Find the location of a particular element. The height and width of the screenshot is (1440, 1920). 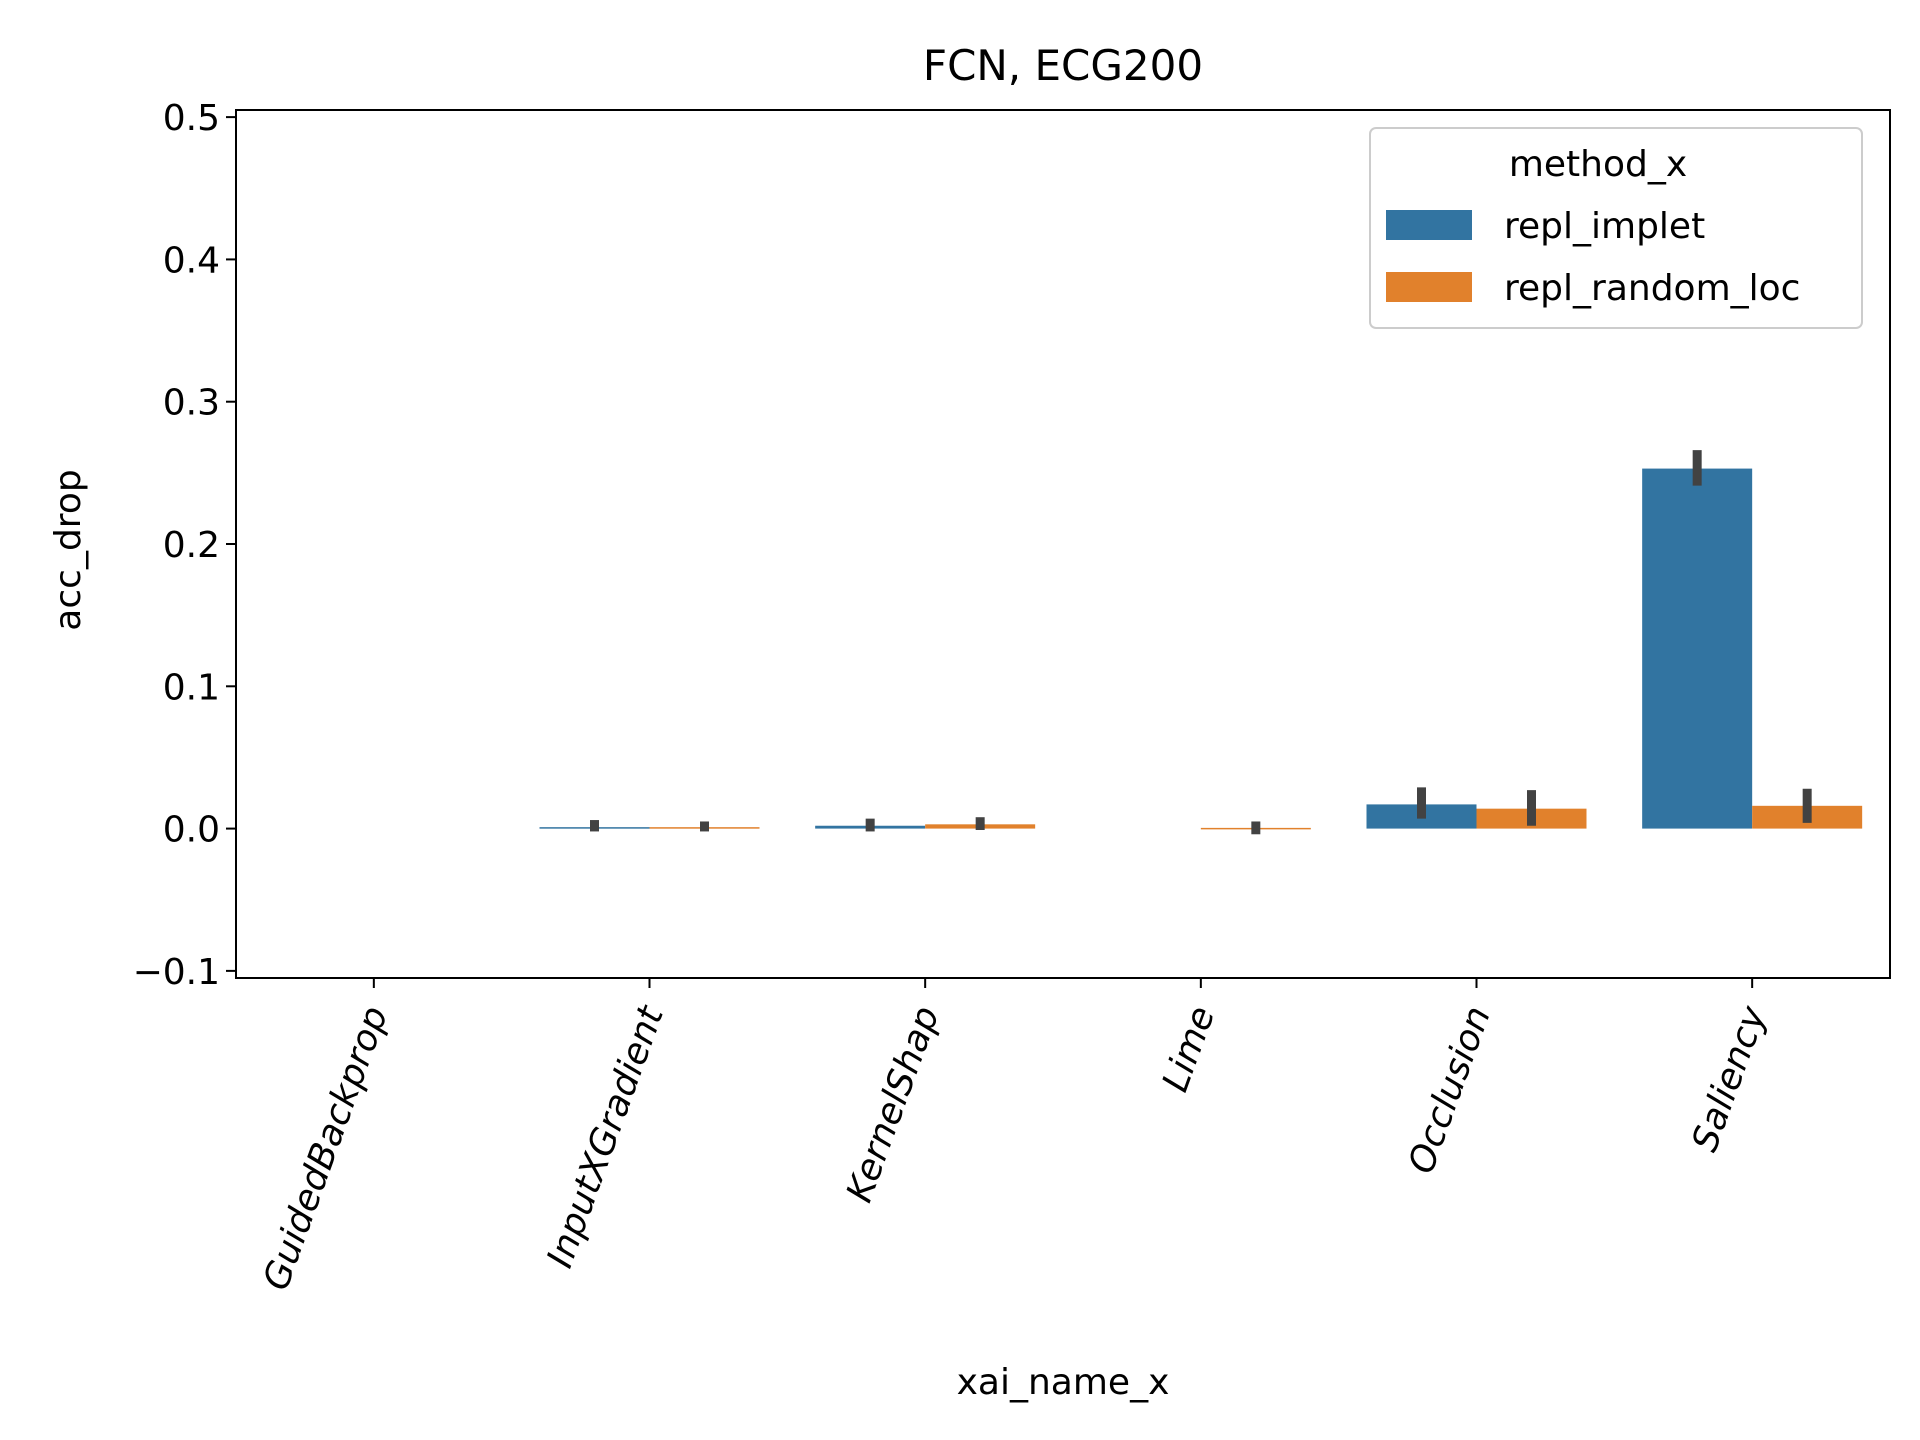

legend: method_x repl_implet repl_random_loc is located at coordinates (1616, 228).